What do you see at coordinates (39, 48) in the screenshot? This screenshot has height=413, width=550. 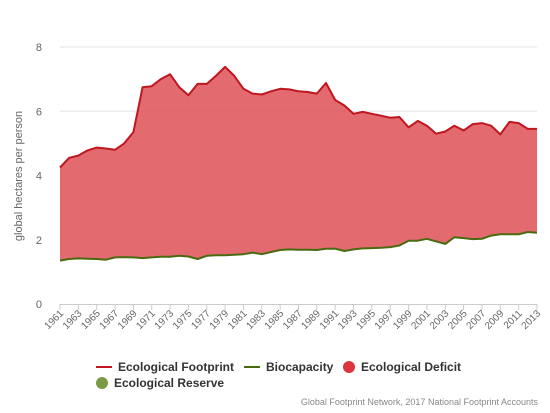 I see `y-tick-label: 8` at bounding box center [39, 48].